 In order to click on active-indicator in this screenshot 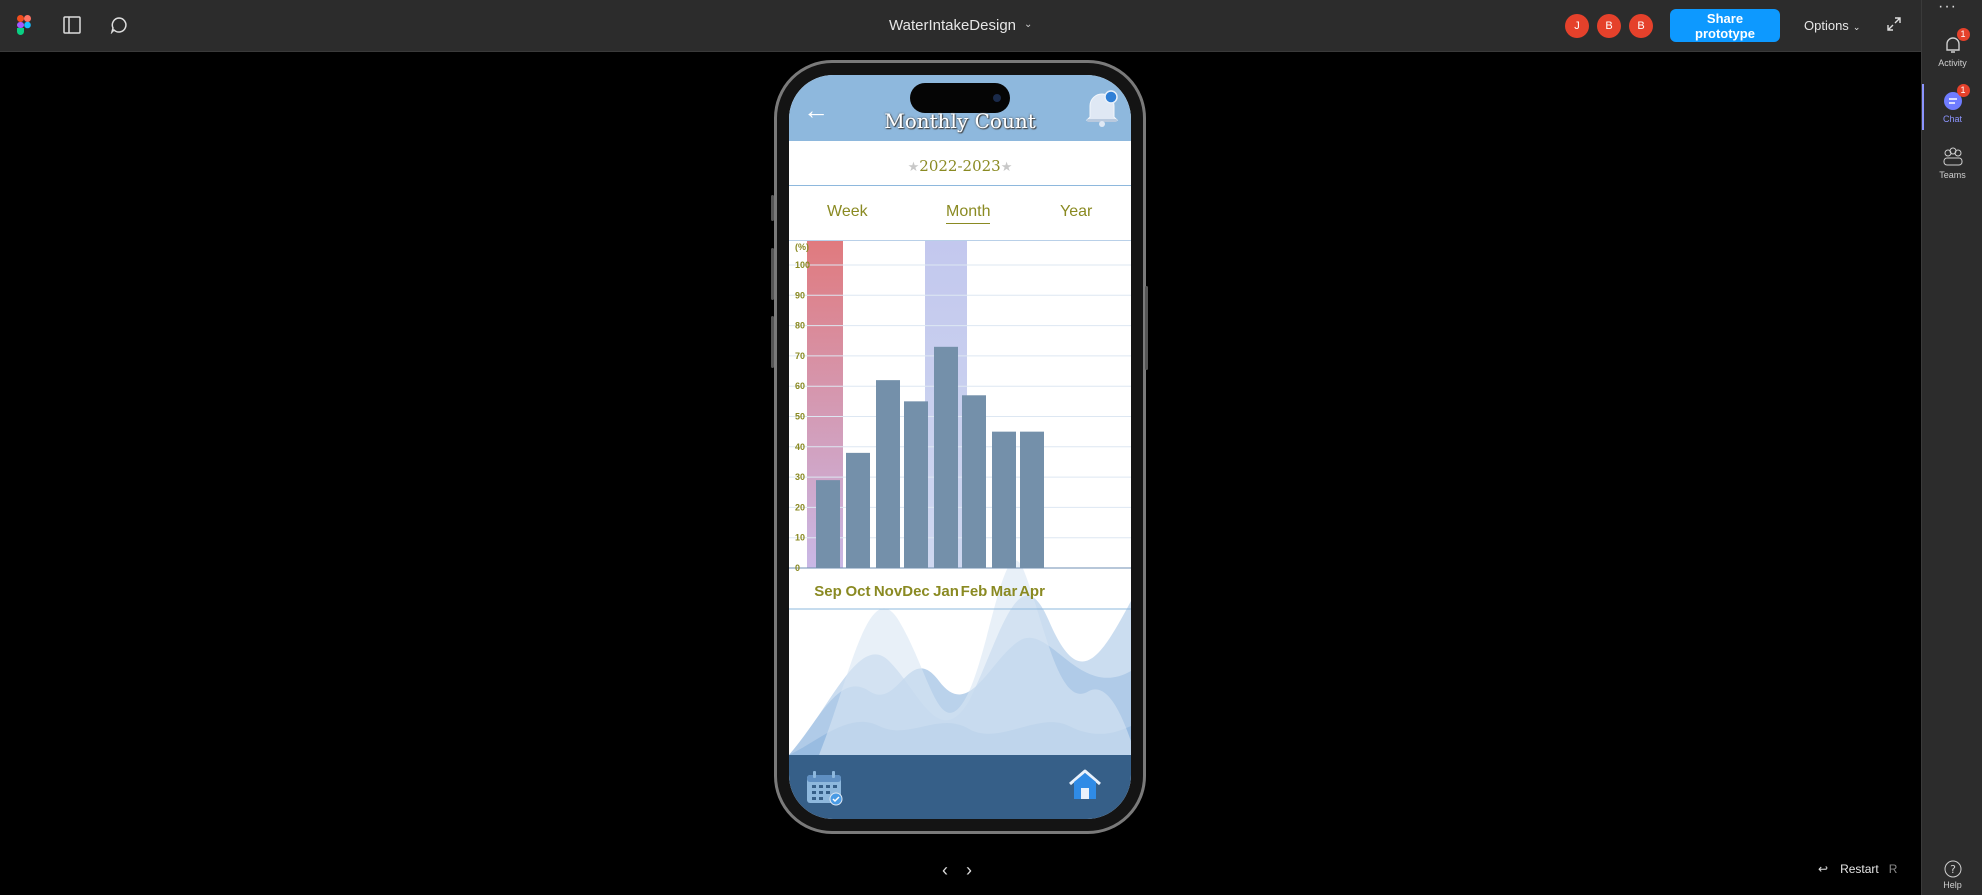, I will do `click(1923, 107)`.